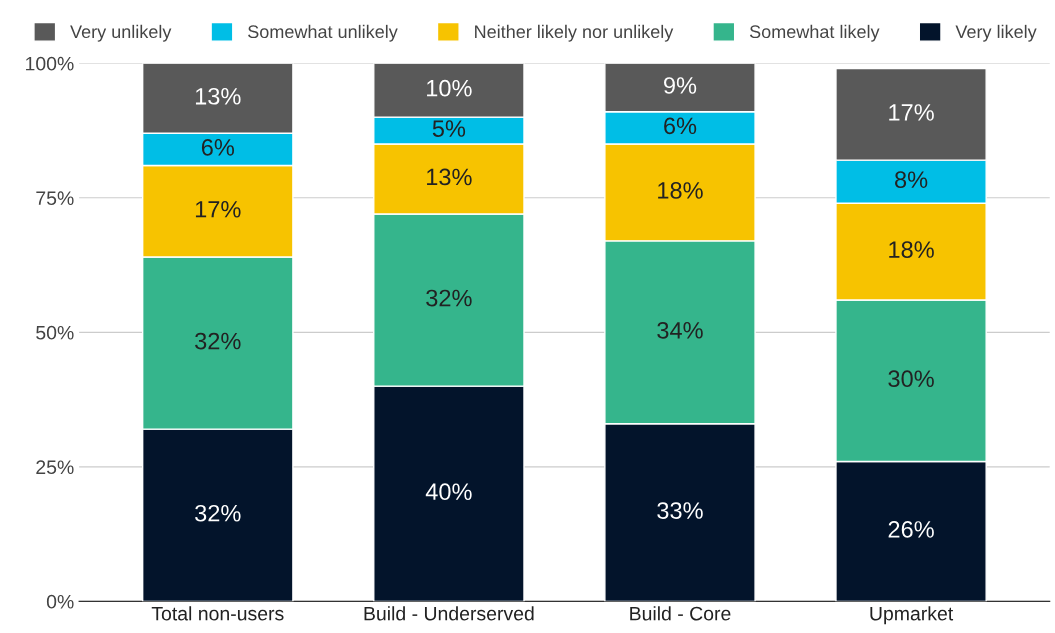 The image size is (1055, 633). Describe the element at coordinates (60, 601) in the screenshot. I see `y-tick-label: 0%` at that location.